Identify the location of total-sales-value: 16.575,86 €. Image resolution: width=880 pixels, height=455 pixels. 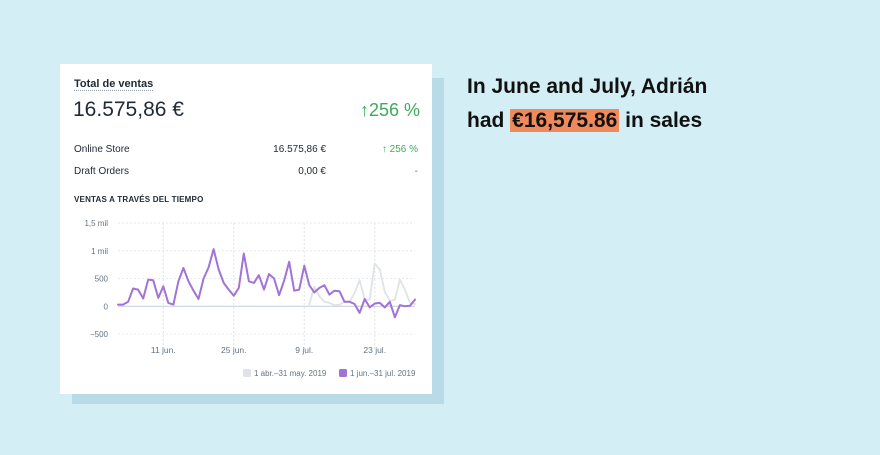
(128, 109).